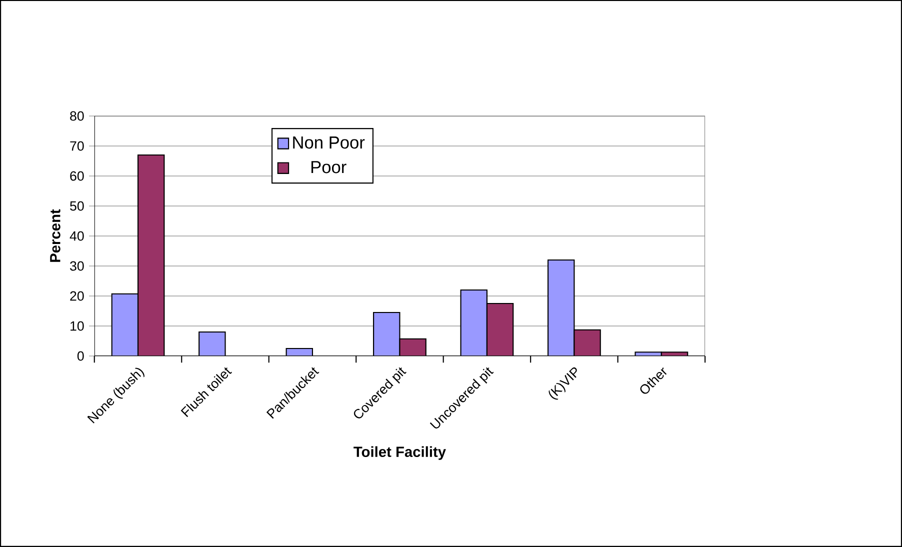  What do you see at coordinates (80, 356) in the screenshot?
I see `y-tick-label: 0` at bounding box center [80, 356].